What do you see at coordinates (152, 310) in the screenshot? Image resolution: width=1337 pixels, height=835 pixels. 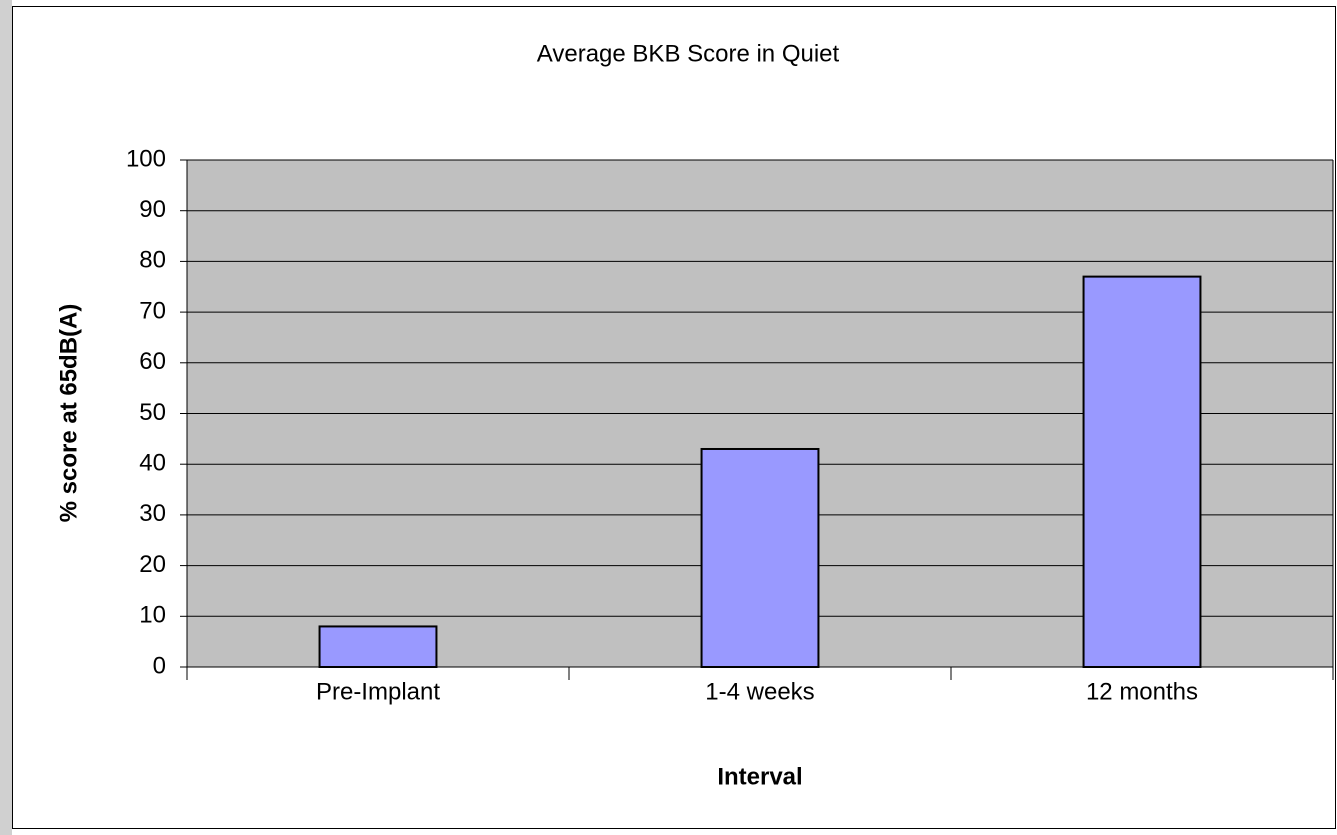 I see `y-tick-label: 70` at bounding box center [152, 310].